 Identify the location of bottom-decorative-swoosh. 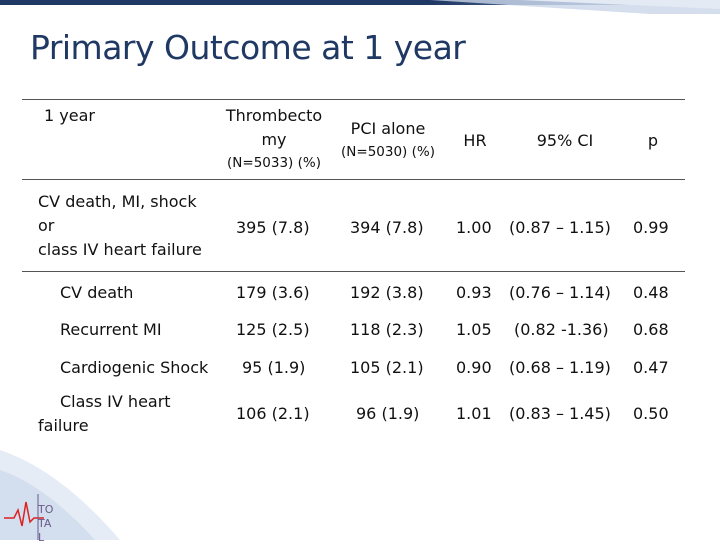
(60, 490).